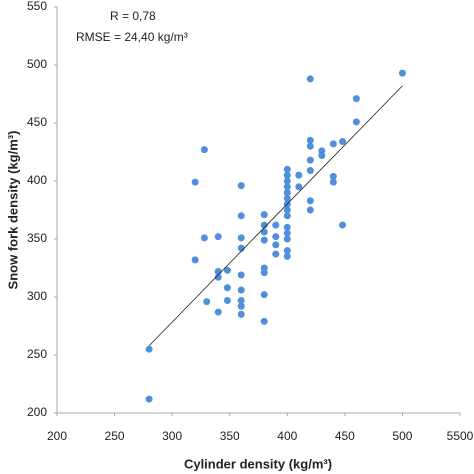 The image size is (474, 474). I want to click on y-tick-label: 200, so click(37, 412).